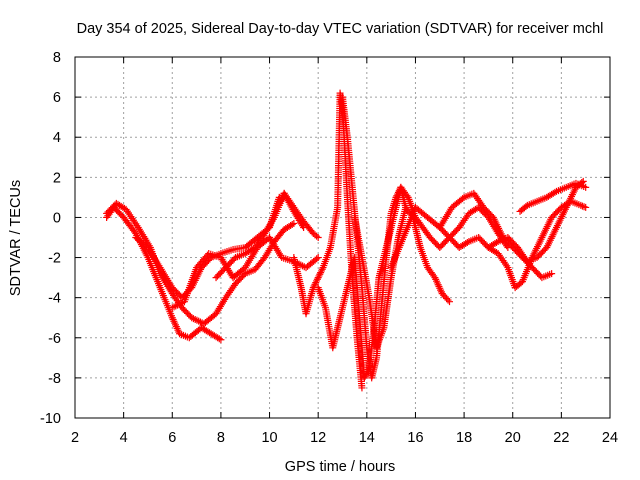  I want to click on x-tick-label: 6, so click(172, 438).